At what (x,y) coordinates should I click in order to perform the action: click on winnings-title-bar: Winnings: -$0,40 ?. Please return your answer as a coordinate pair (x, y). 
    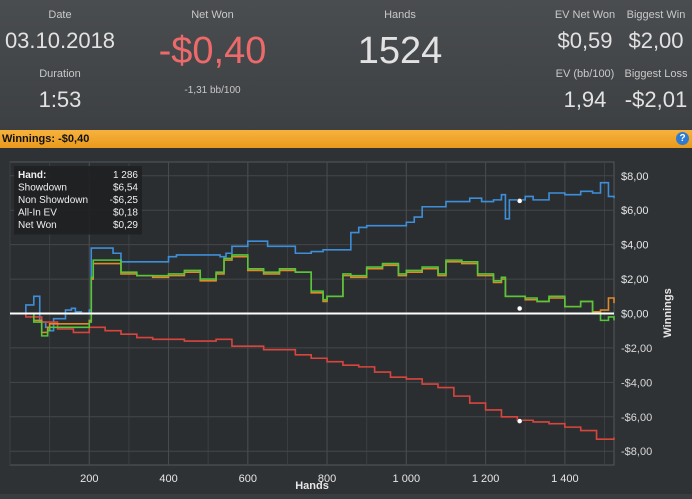
    Looking at the image, I should click on (346, 139).